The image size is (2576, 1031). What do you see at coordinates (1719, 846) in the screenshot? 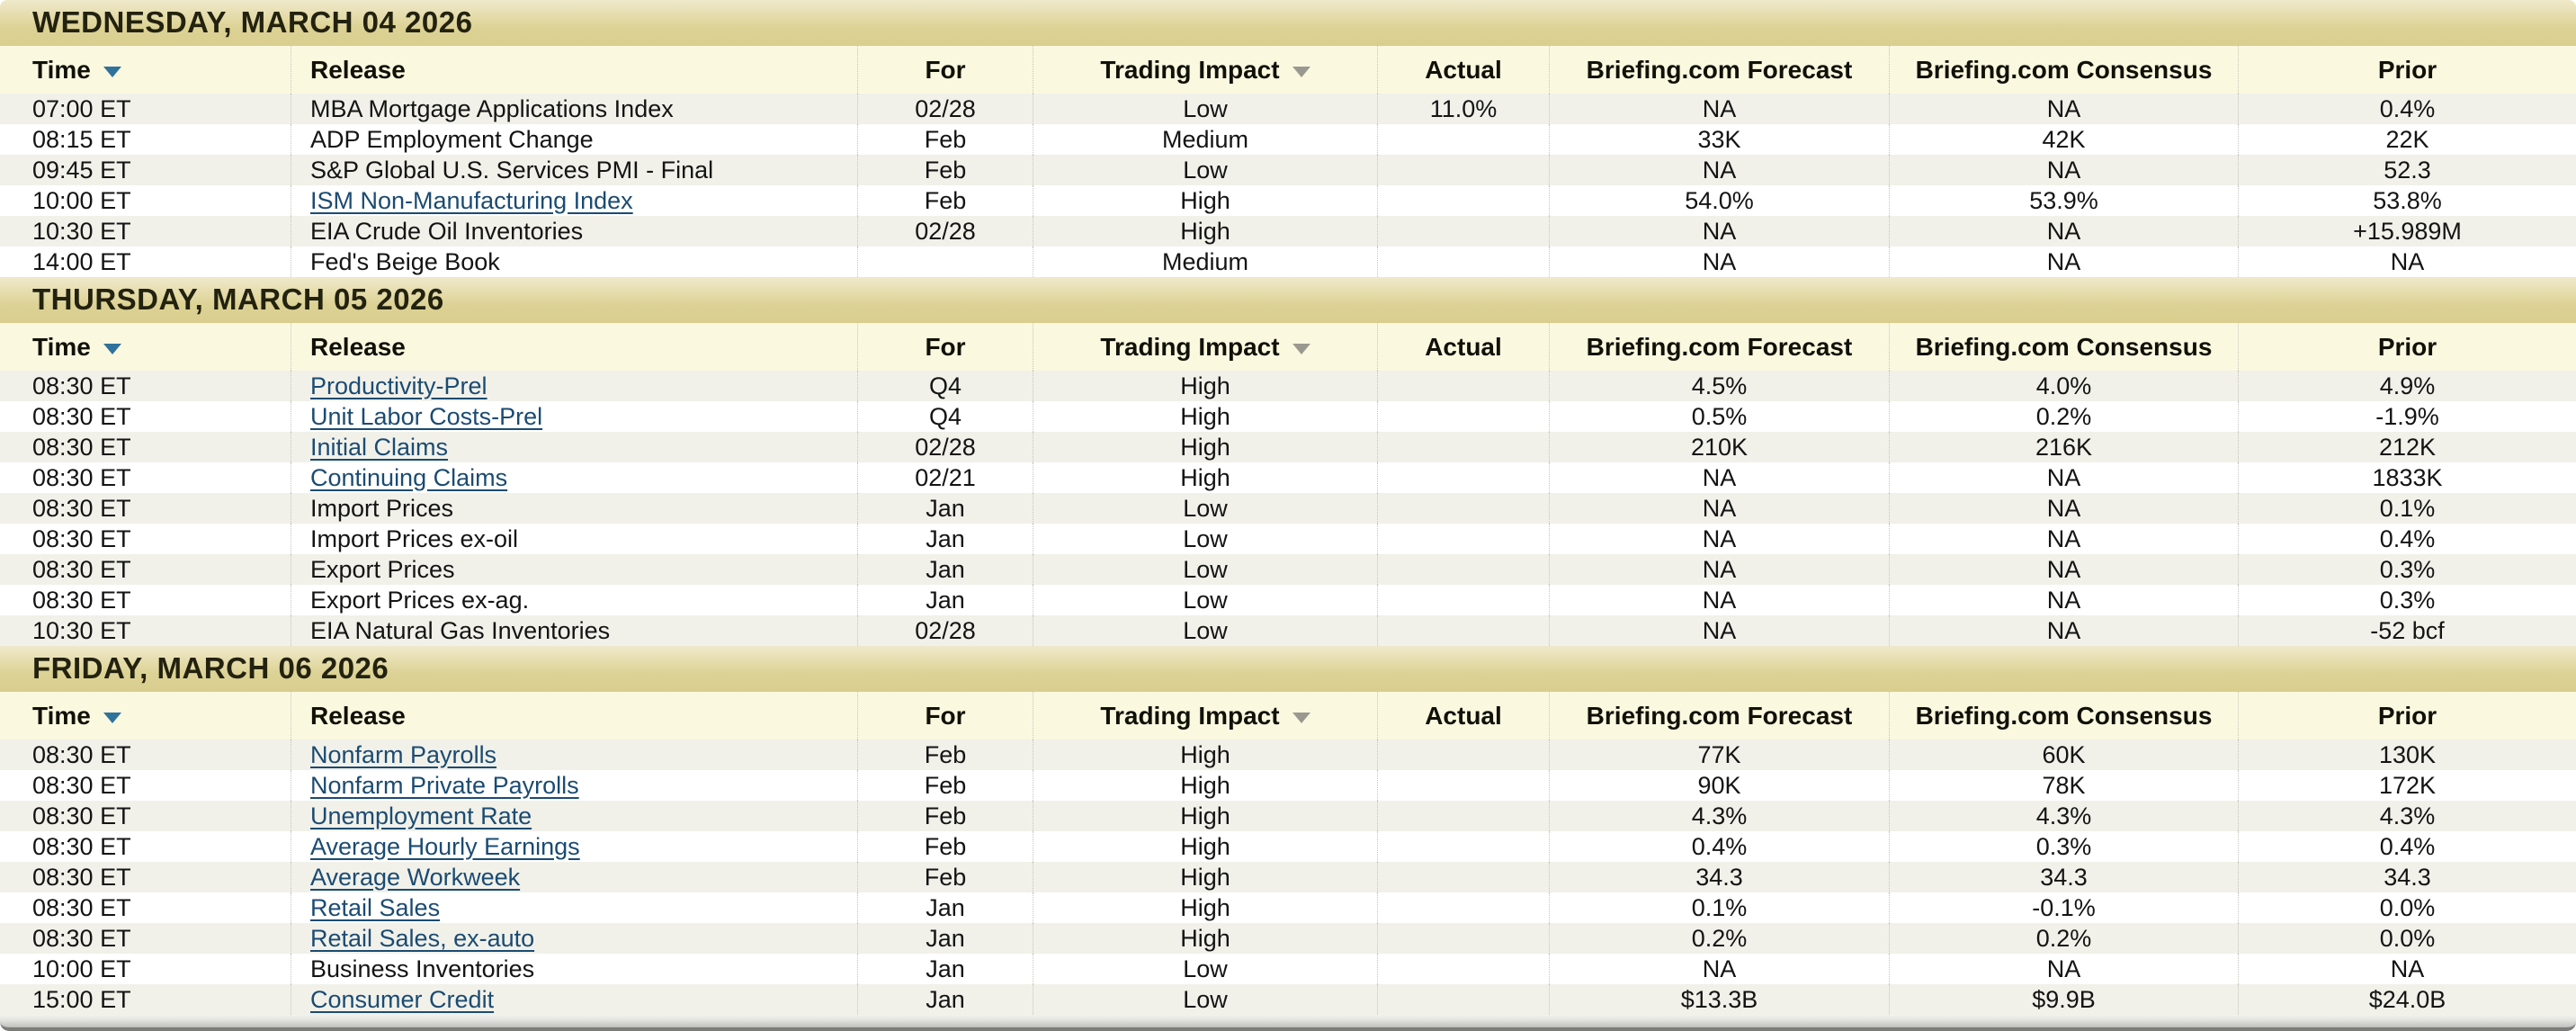
I see `cell-forecast: 0.4%` at bounding box center [1719, 846].